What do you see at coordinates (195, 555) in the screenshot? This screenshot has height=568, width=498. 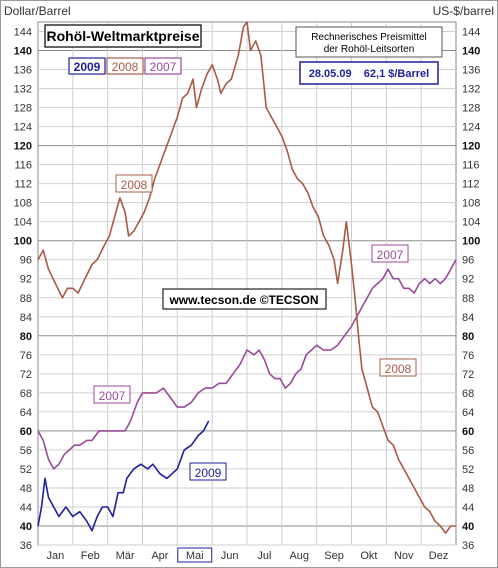 I see `month-highlight-box` at bounding box center [195, 555].